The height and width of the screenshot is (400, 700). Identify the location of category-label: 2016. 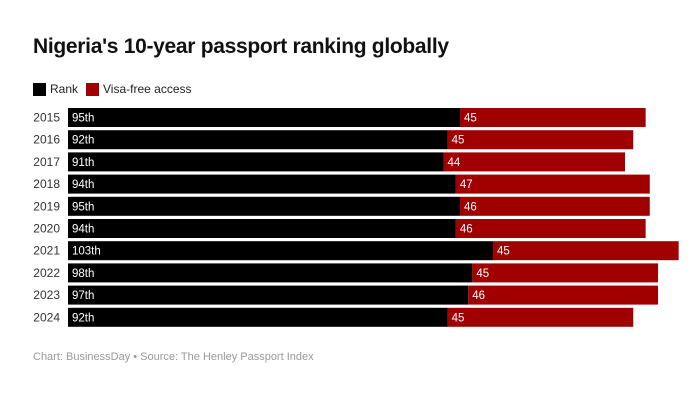
(46, 140).